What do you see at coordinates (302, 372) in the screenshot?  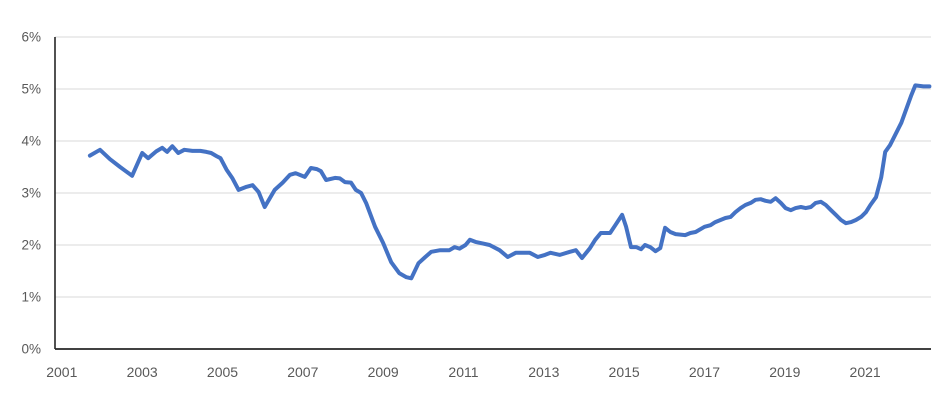 I see `x-tick-label: 2007` at bounding box center [302, 372].